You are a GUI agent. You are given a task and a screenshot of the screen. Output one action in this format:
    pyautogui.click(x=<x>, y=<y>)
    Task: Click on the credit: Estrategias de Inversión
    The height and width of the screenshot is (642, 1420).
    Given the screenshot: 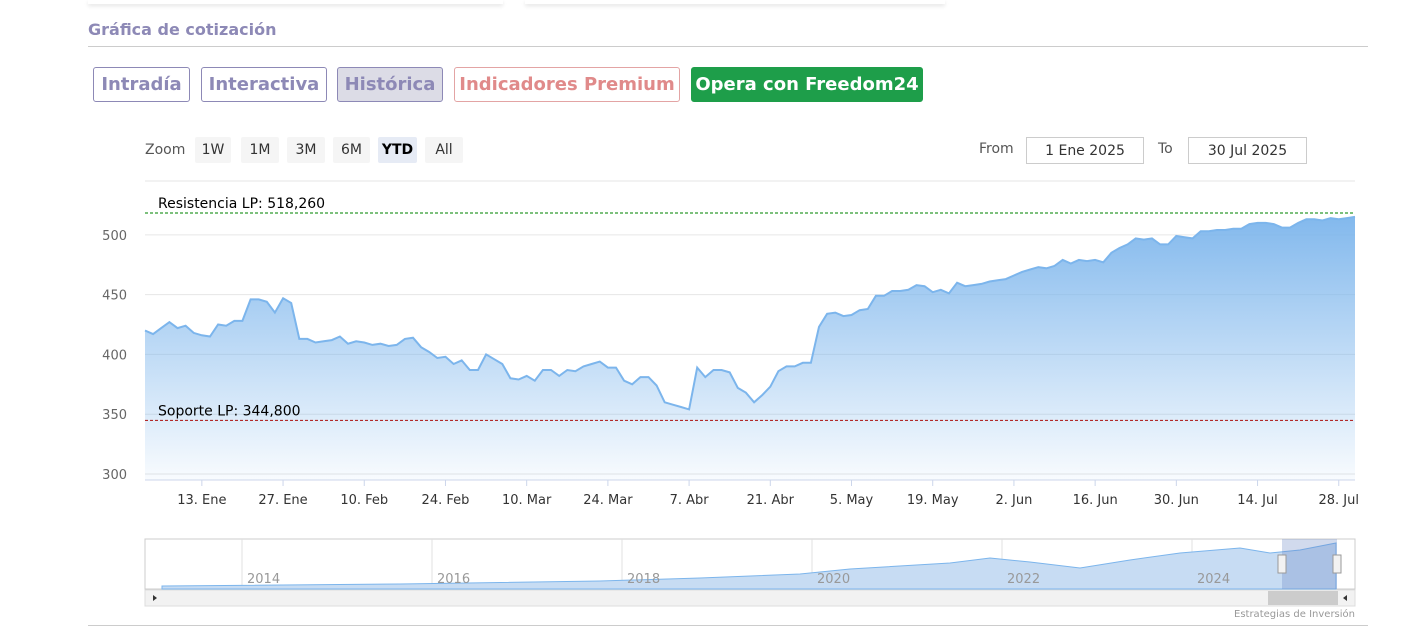 What is the action you would take?
    pyautogui.click(x=1294, y=614)
    